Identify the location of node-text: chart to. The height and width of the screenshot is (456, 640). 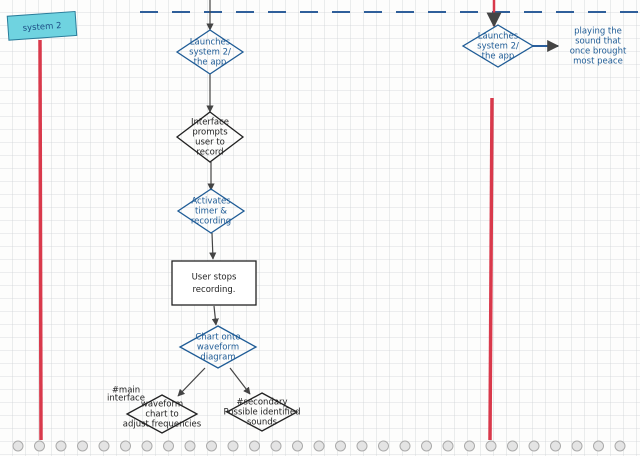
(161, 415).